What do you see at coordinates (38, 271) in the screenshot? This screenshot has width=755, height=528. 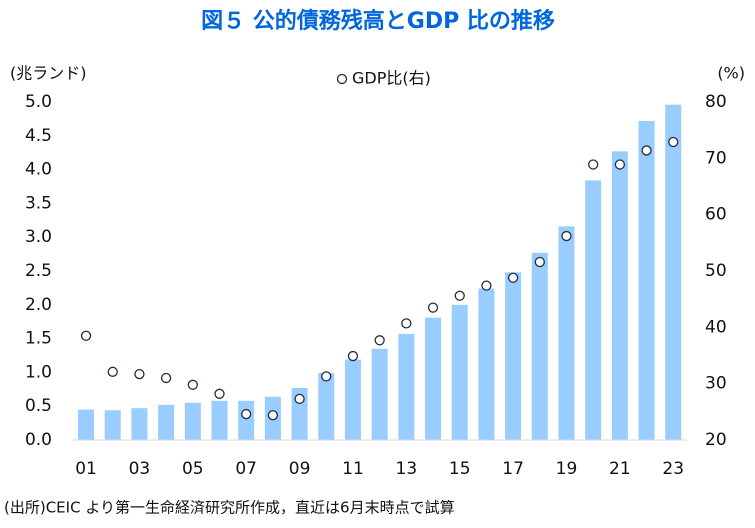 I see `y-tick-label: 2.5` at bounding box center [38, 271].